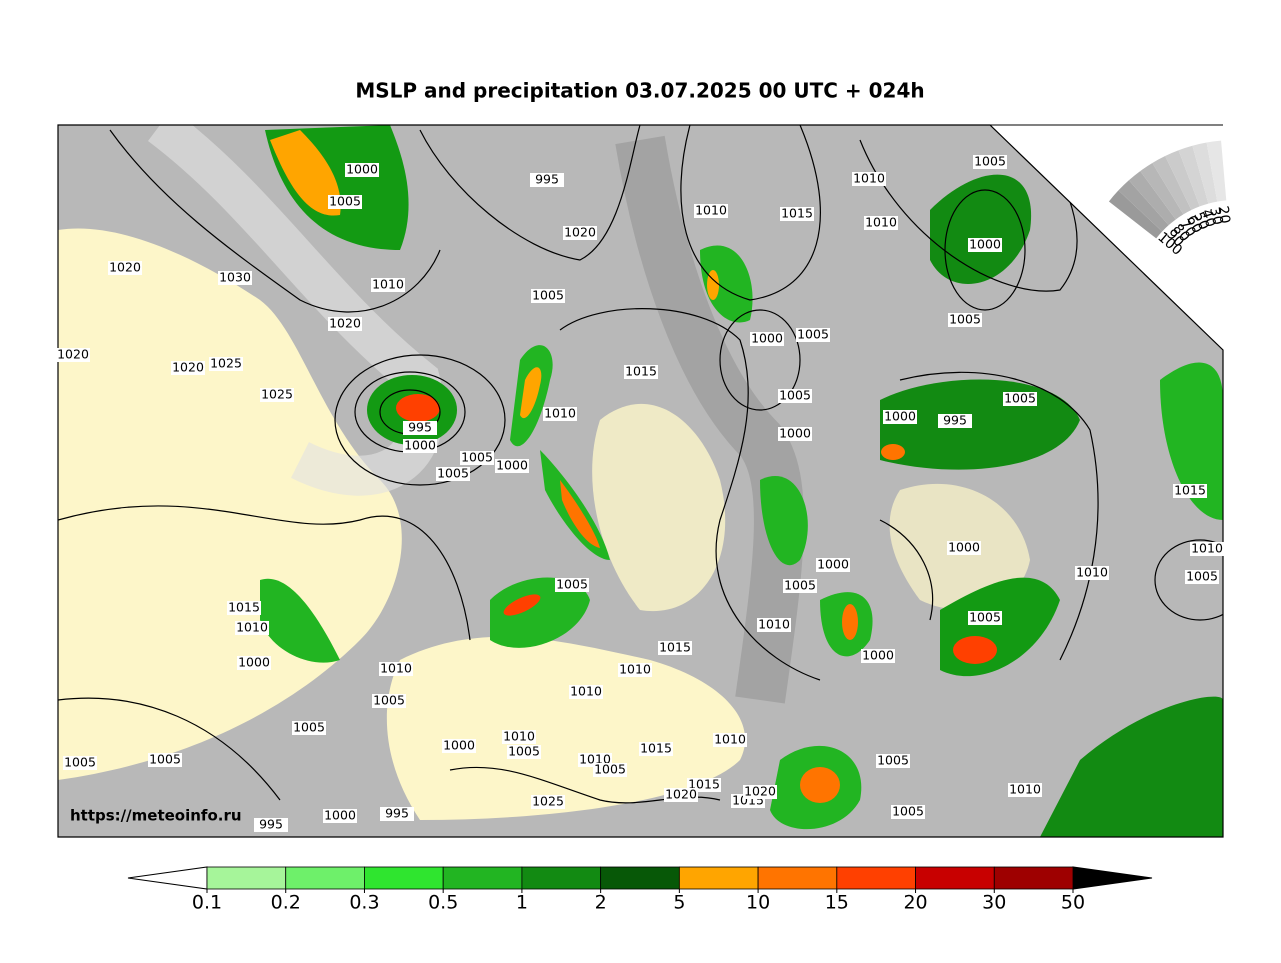  I want to click on cloud-scale-label: 20, so click(1223, 215).